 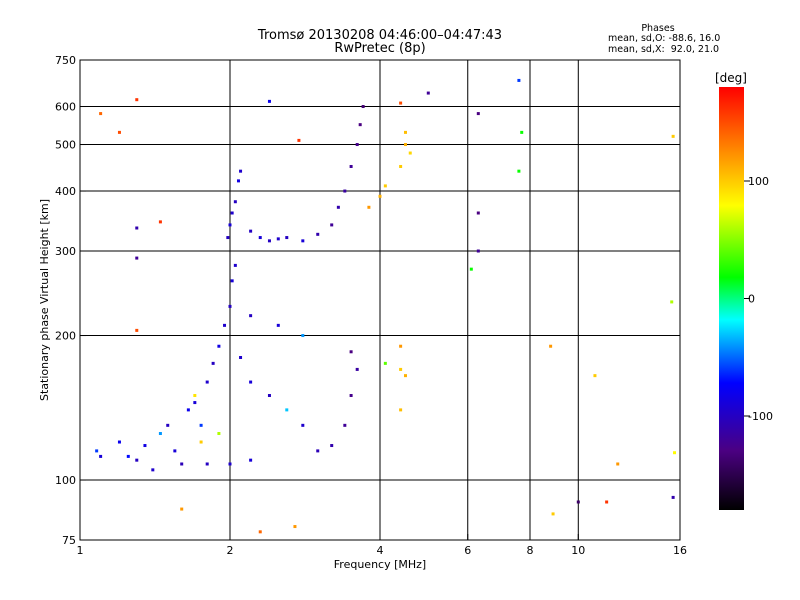 What do you see at coordinates (65, 191) in the screenshot?
I see `y-tick-label: 400` at bounding box center [65, 191].